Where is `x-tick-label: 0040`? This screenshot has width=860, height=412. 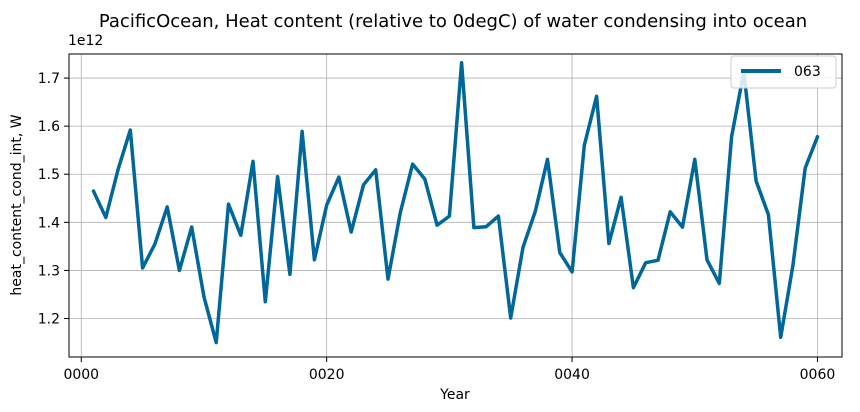
x-tick-label: 0040 is located at coordinates (572, 375).